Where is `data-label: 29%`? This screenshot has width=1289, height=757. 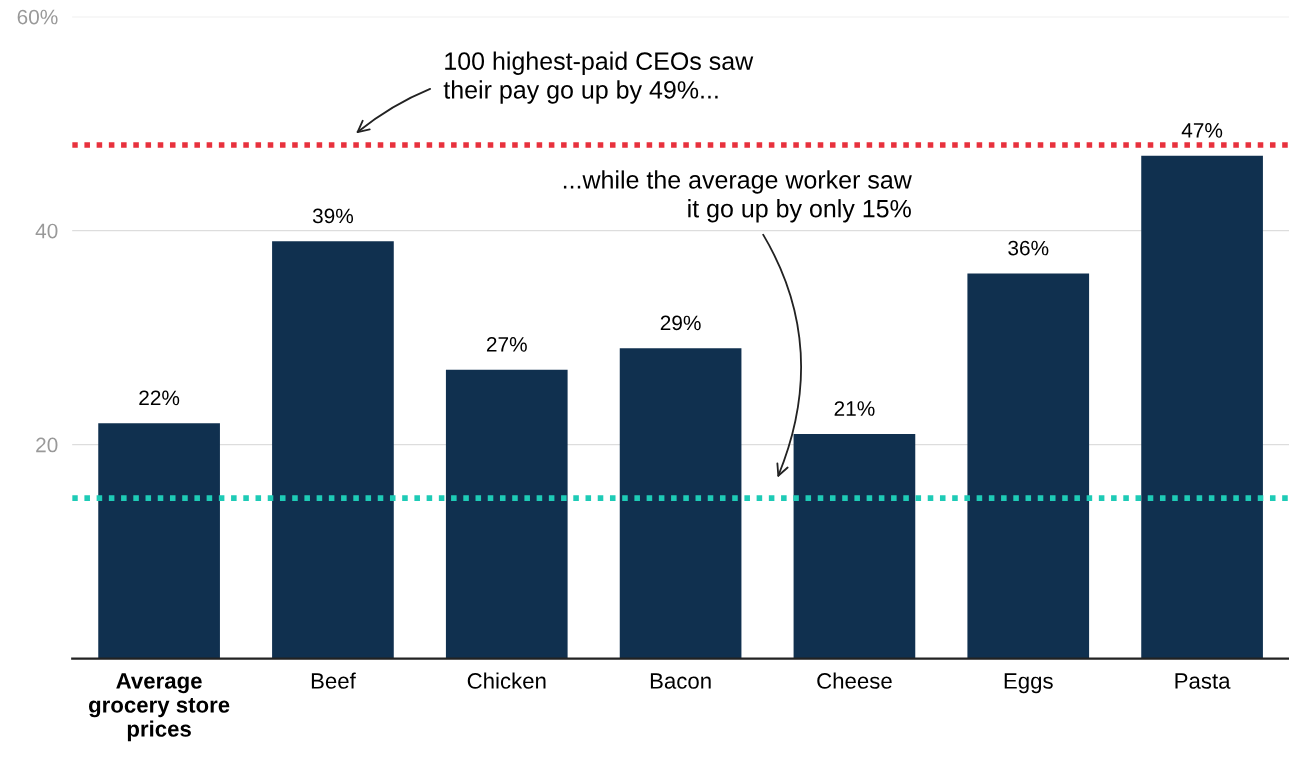 data-label: 29% is located at coordinates (680, 323).